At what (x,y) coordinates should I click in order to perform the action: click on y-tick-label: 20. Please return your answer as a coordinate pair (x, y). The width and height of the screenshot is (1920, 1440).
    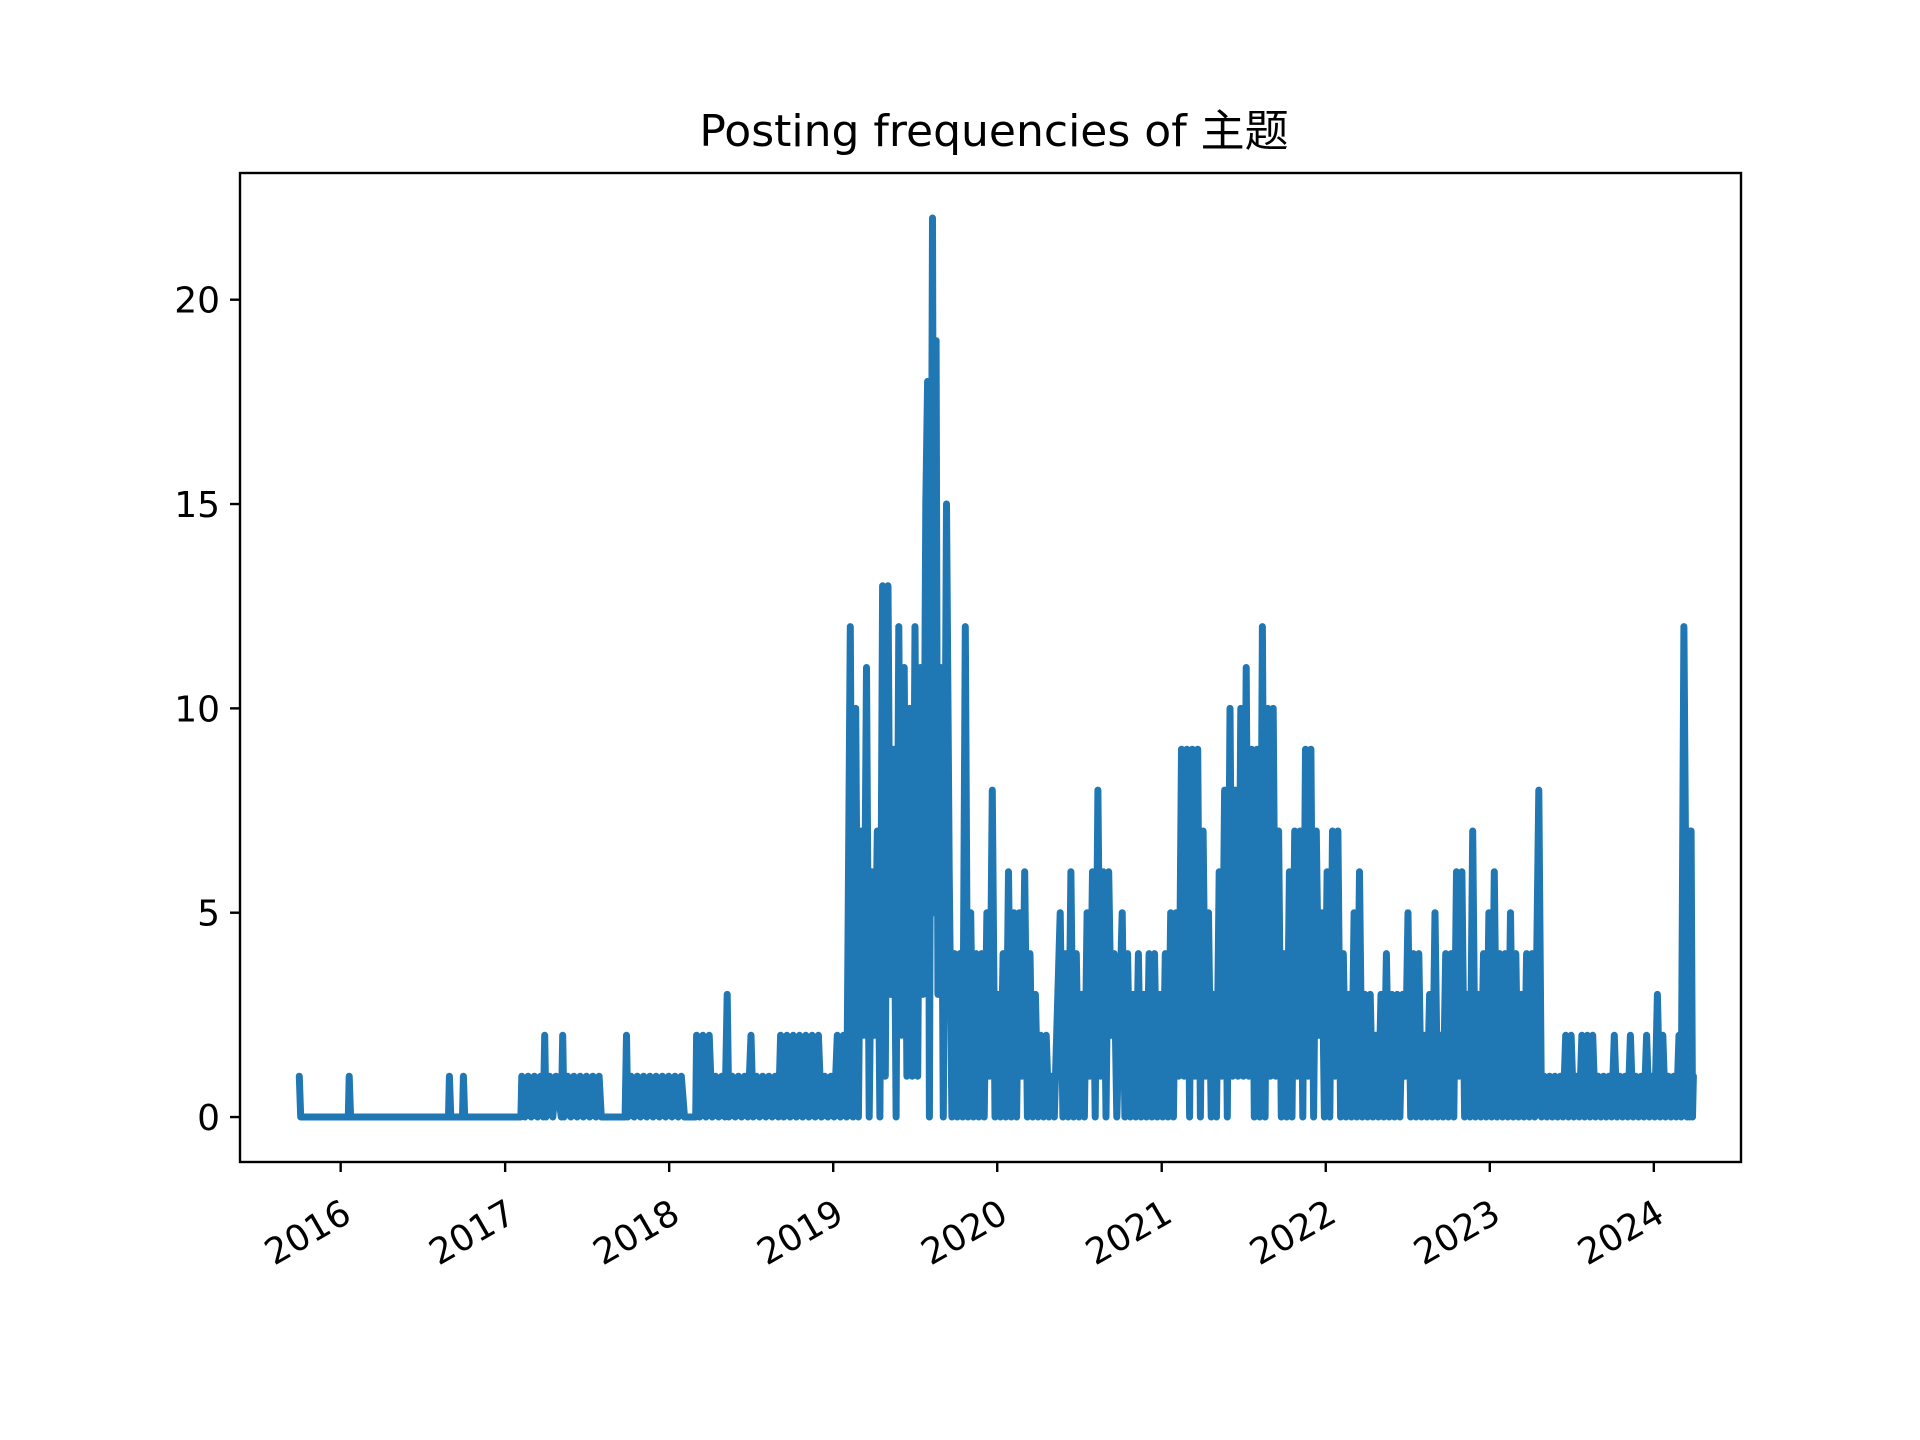
    Looking at the image, I should click on (197, 301).